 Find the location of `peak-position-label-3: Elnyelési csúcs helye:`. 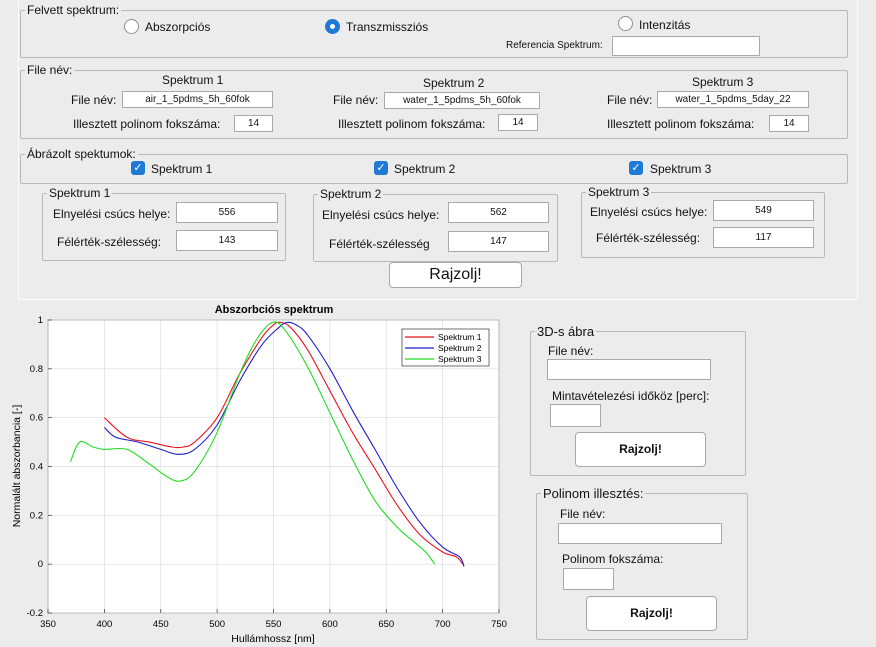

peak-position-label-3: Elnyelési csúcs helye: is located at coordinates (649, 212).